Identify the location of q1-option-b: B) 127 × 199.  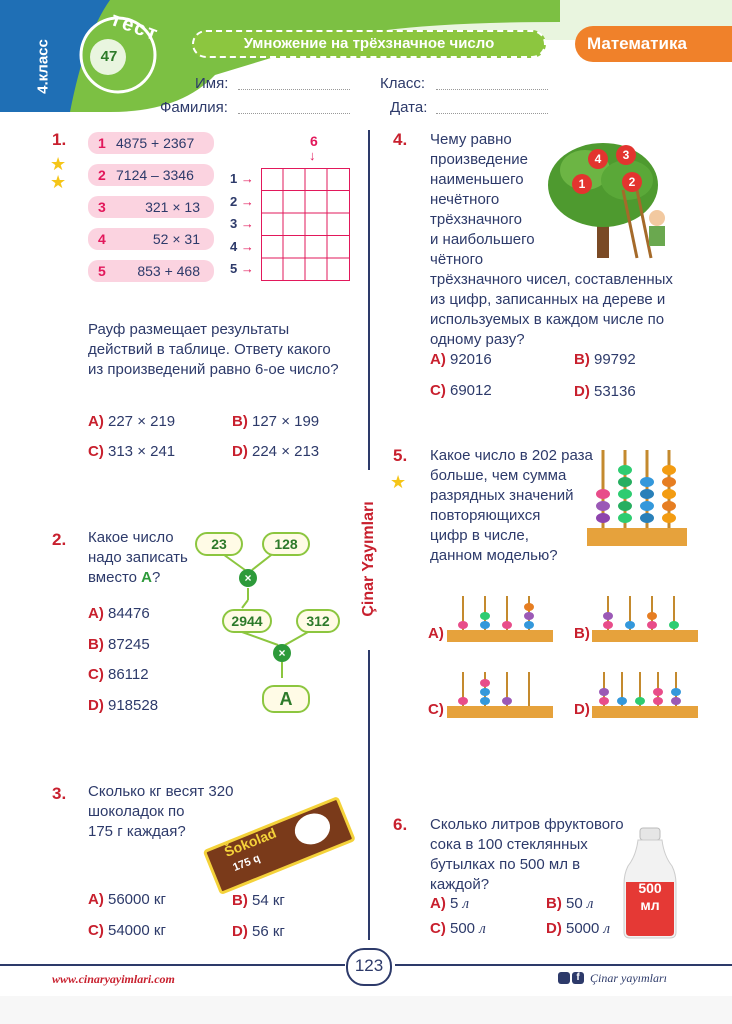
(276, 421).